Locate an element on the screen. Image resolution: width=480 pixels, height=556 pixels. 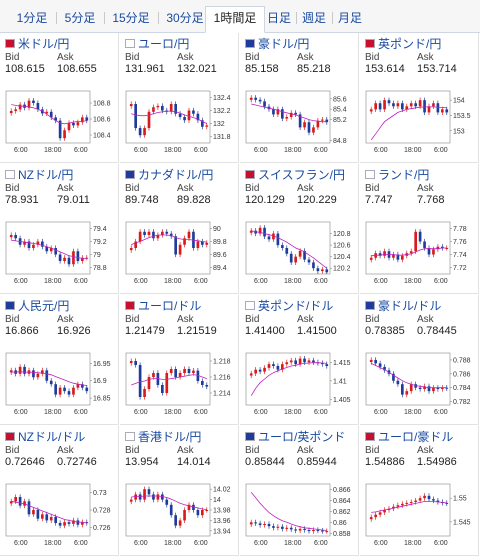
currency-pair-link: NZドル/ドル is located at coordinates (45, 436).